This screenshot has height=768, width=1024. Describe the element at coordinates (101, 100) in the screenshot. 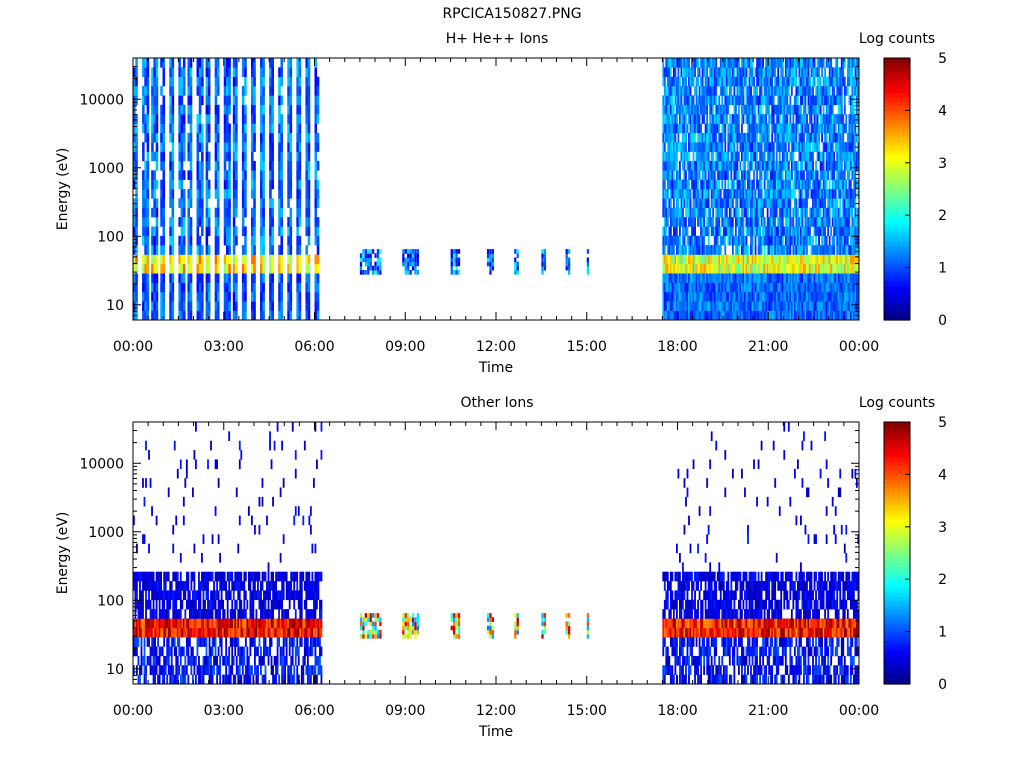

I see `y-tick-label: 10000` at that location.